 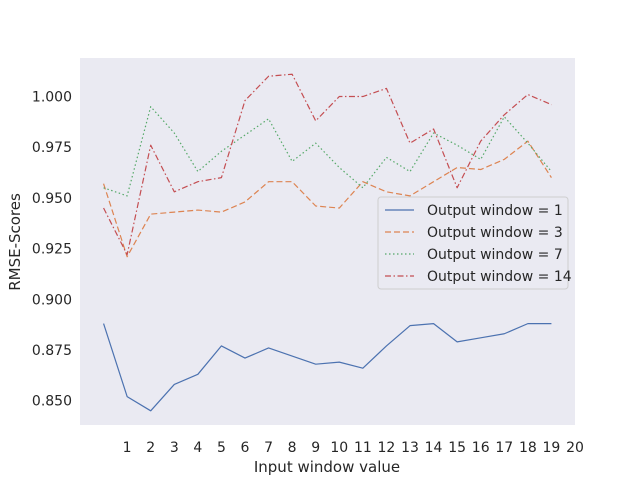 What do you see at coordinates (150, 448) in the screenshot?
I see `x-tick-label: 2` at bounding box center [150, 448].